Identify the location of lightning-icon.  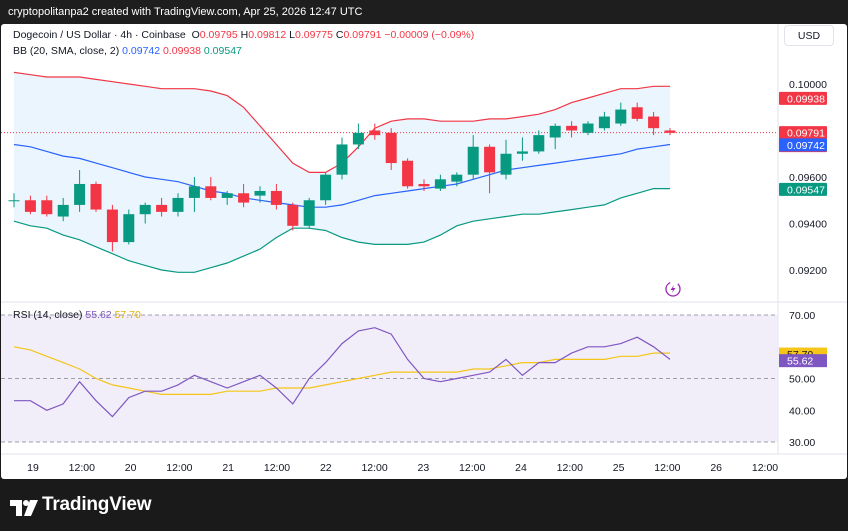
(673, 289).